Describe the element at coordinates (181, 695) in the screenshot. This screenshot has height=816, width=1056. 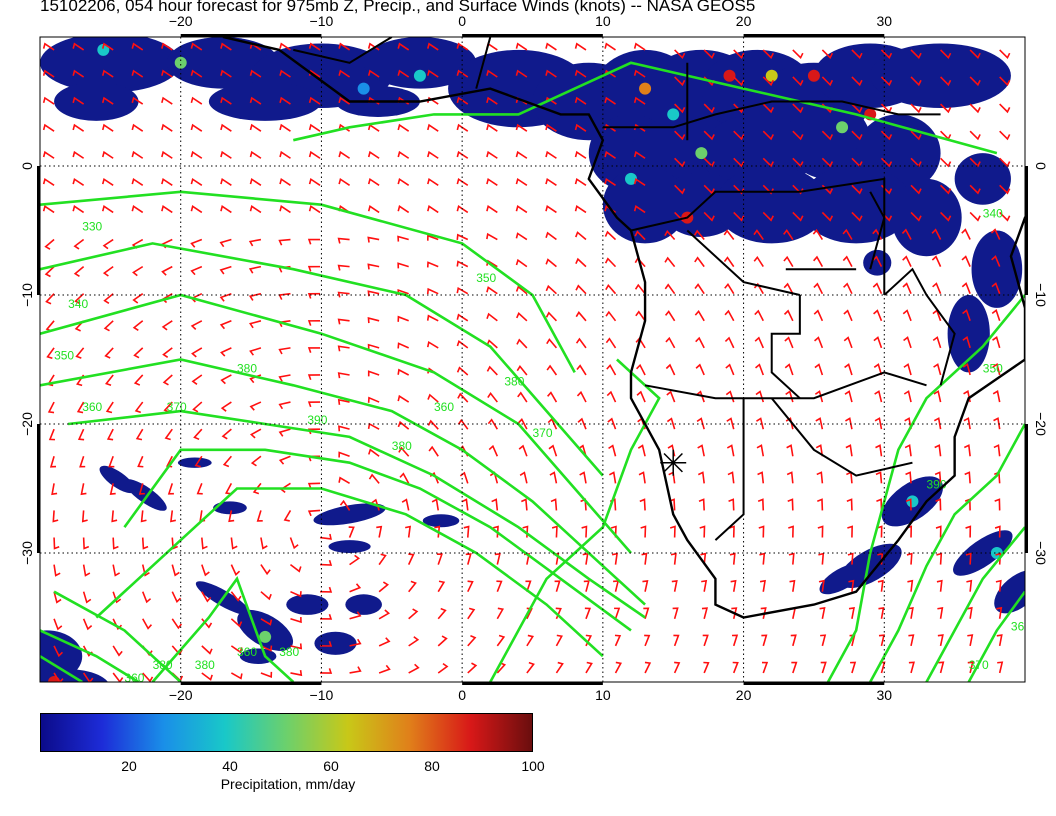
I see `lon-tick-label: −20` at that location.